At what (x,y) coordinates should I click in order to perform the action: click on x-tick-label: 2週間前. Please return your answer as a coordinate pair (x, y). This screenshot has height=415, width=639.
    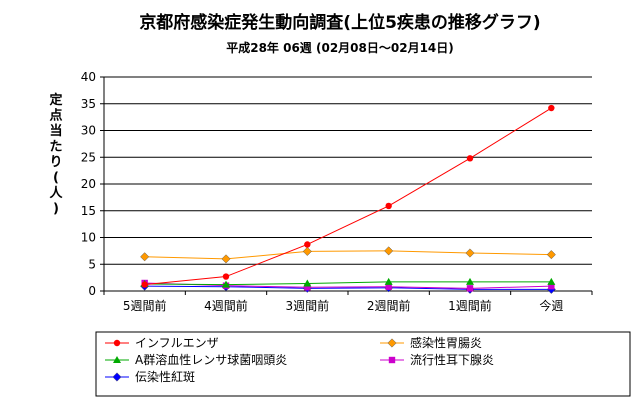
    Looking at the image, I should click on (389, 305).